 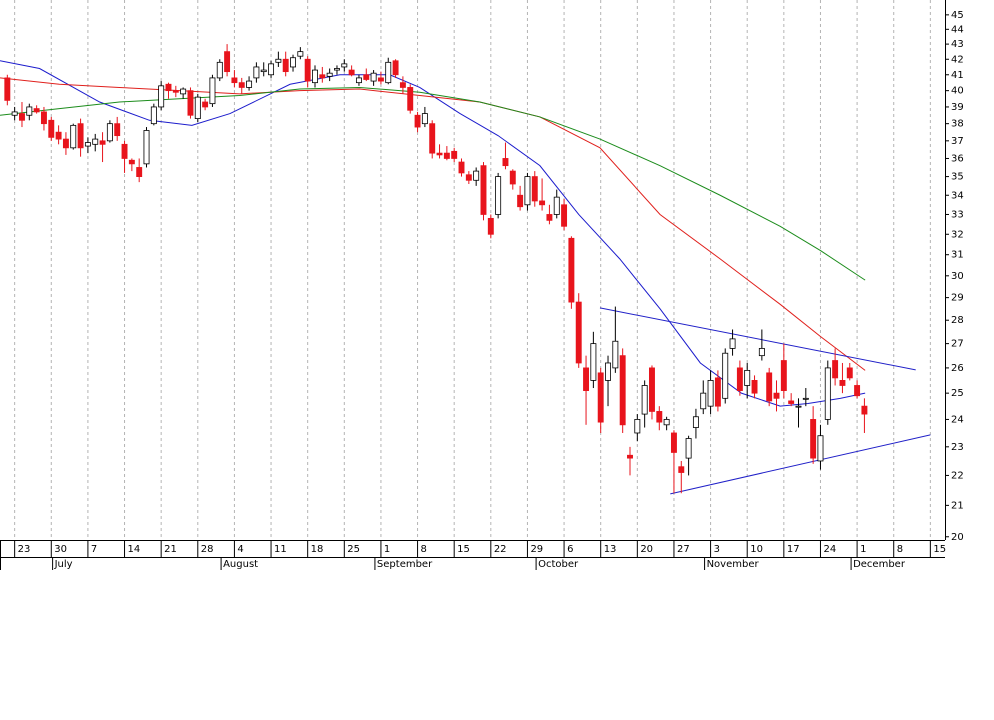 I want to click on month-label: July, so click(x=63, y=564).